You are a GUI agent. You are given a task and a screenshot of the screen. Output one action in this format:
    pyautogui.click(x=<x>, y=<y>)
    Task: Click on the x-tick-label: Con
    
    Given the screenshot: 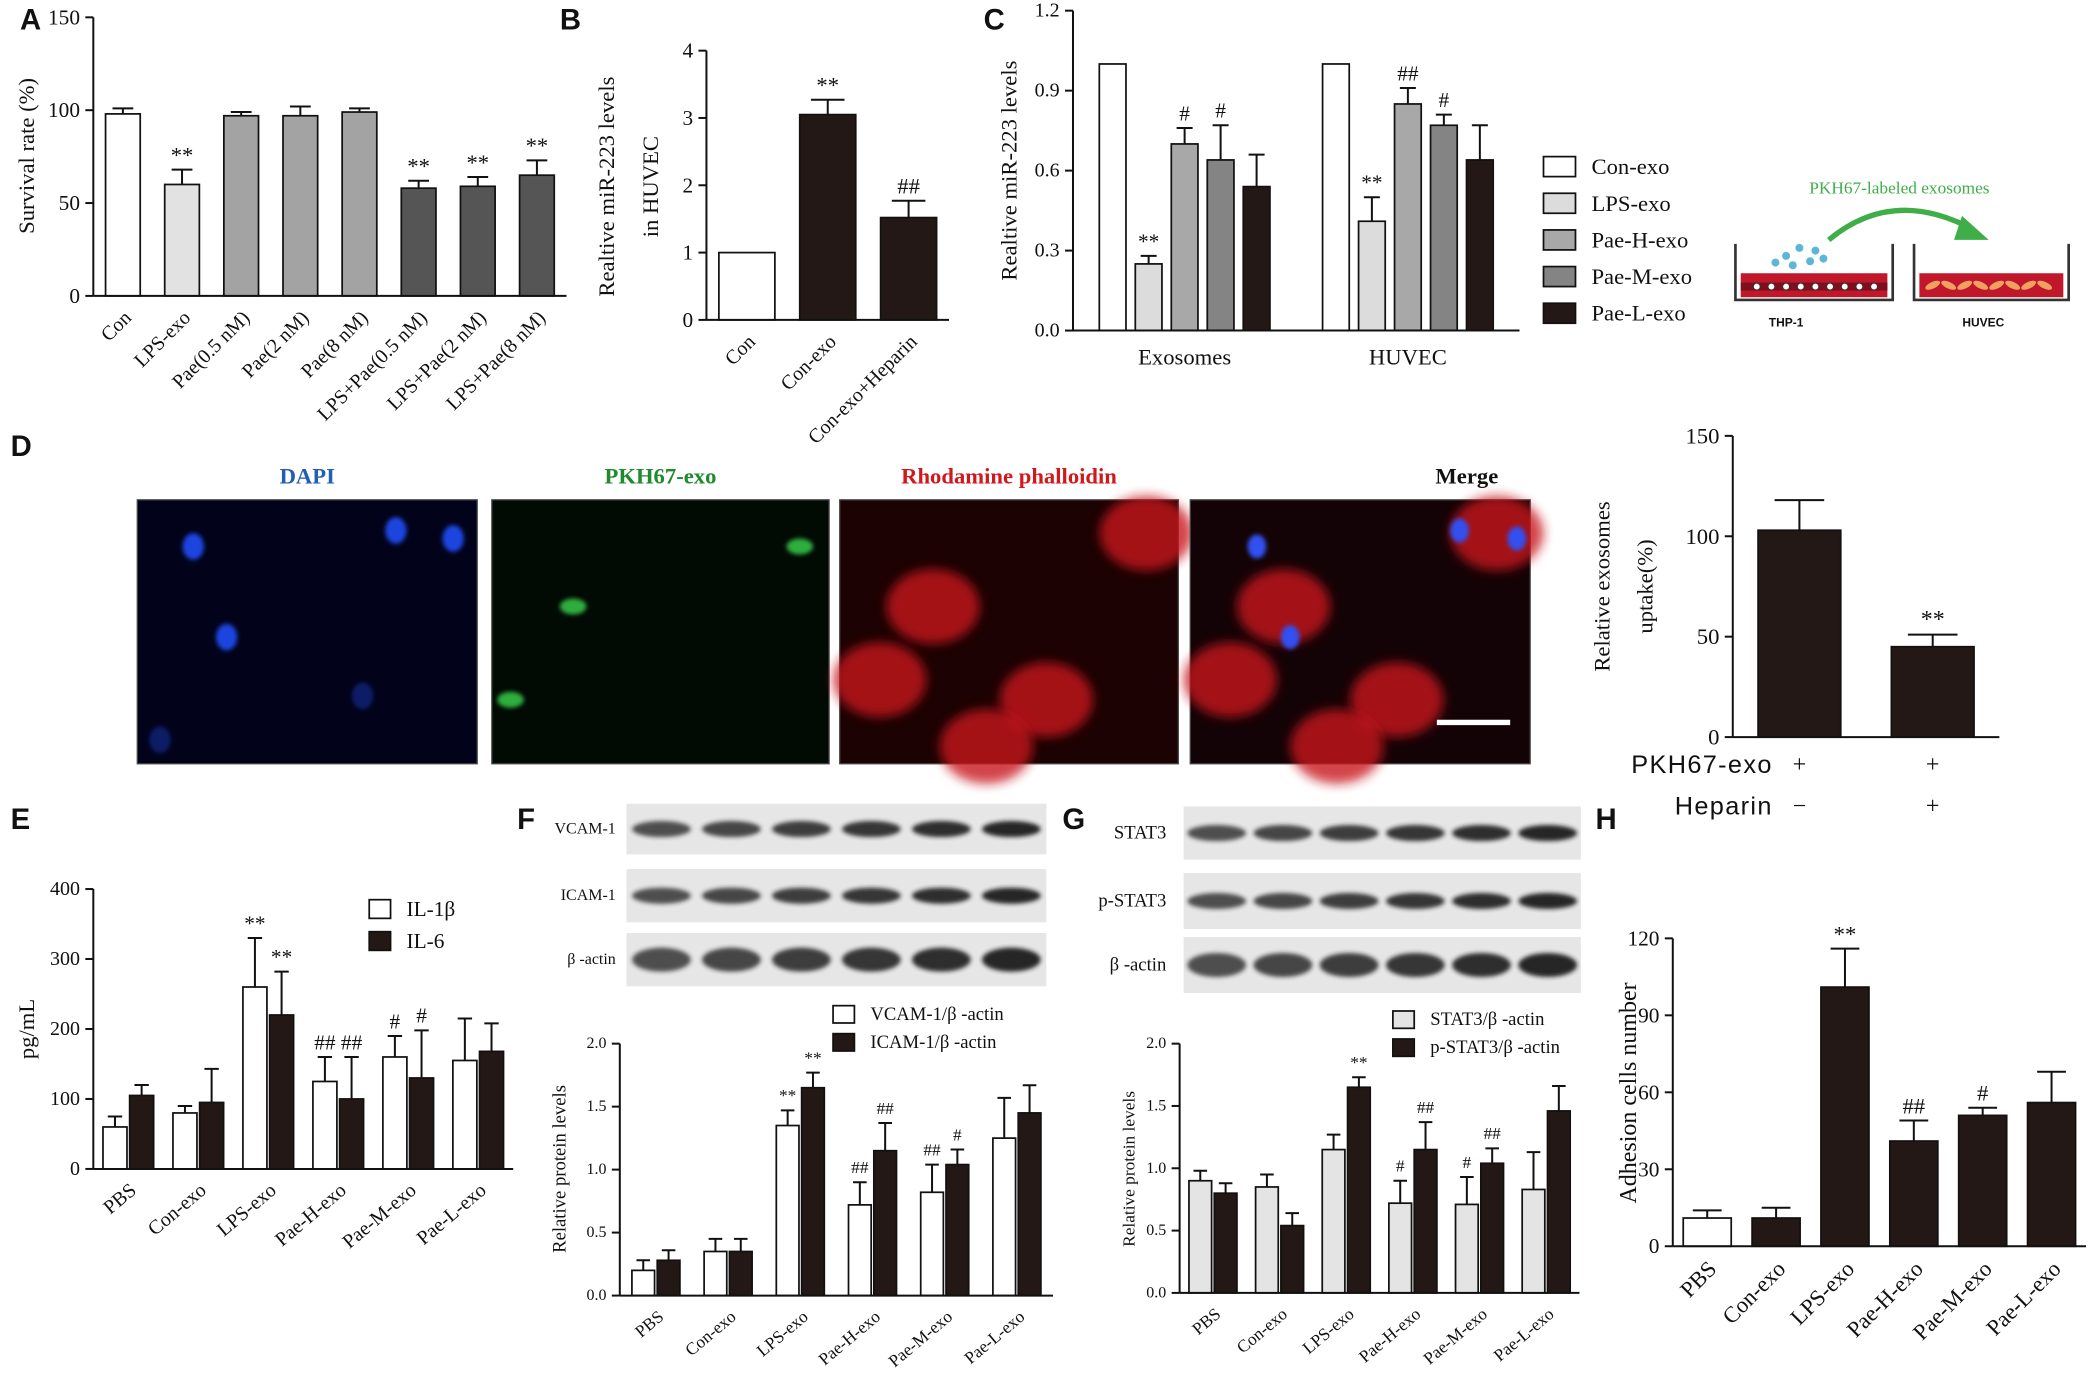 What is the action you would take?
    pyautogui.click(x=740, y=350)
    